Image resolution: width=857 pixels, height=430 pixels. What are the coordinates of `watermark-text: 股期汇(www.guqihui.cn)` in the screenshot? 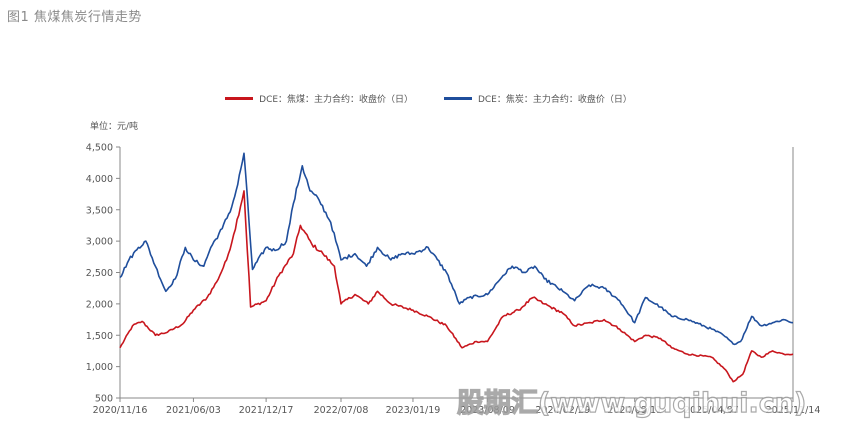 It's located at (631, 403).